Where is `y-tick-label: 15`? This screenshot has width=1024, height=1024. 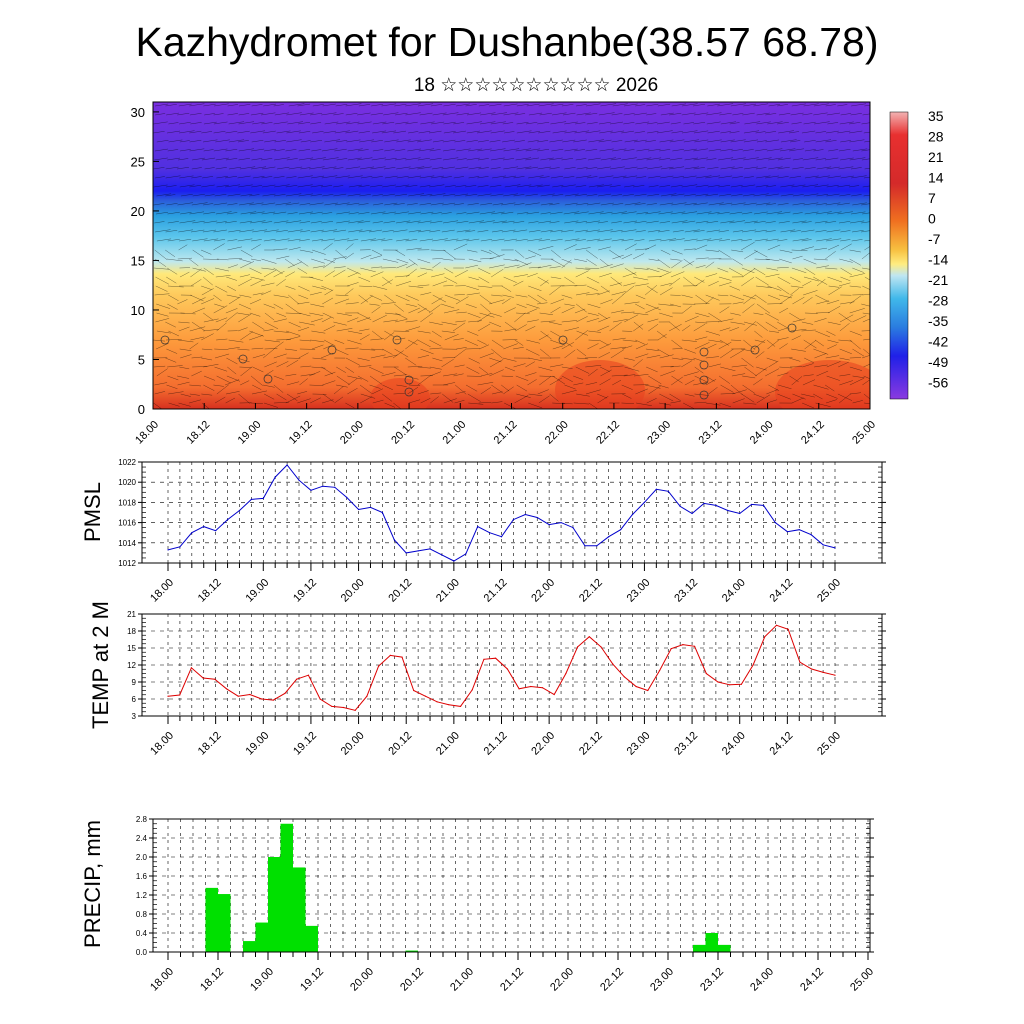 y-tick-label: 15 is located at coordinates (138, 260).